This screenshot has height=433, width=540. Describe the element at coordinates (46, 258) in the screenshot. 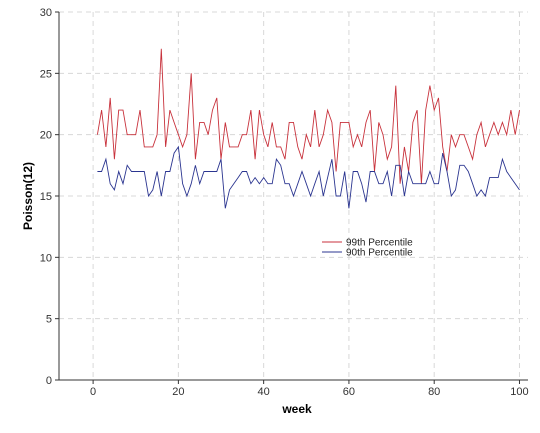

I see `y-tick-label: 10` at that location.